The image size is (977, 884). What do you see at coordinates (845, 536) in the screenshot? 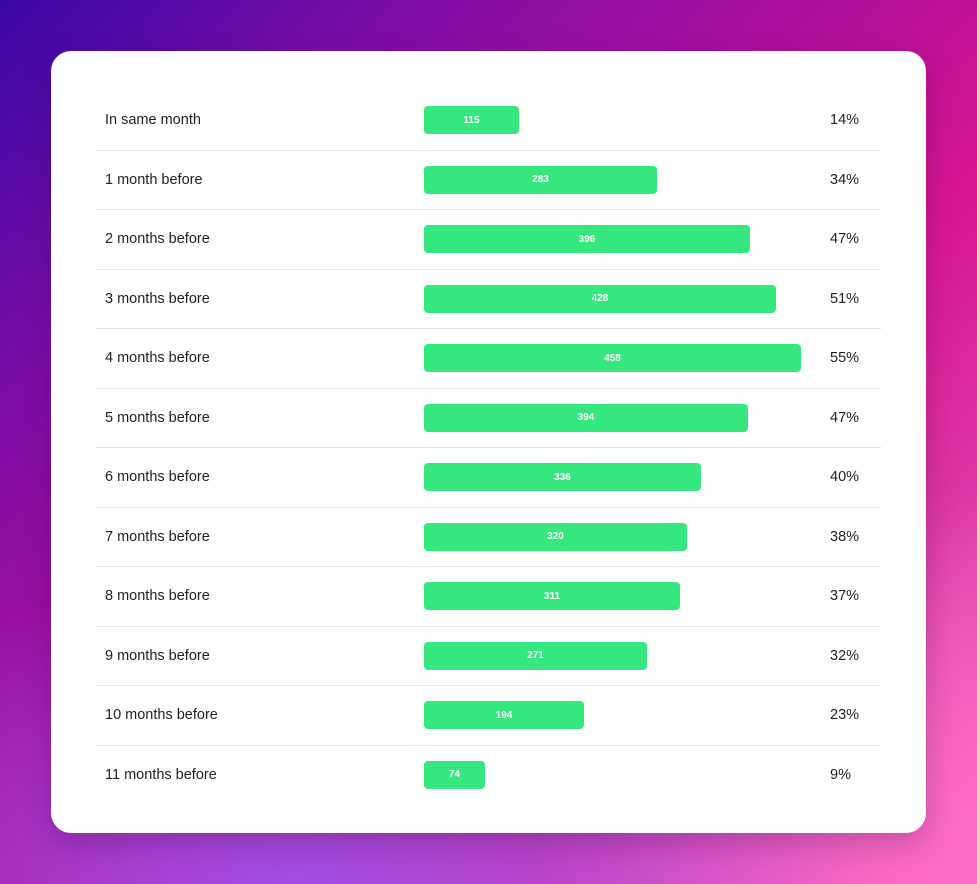
I see `percentage-label: 38%` at bounding box center [845, 536].